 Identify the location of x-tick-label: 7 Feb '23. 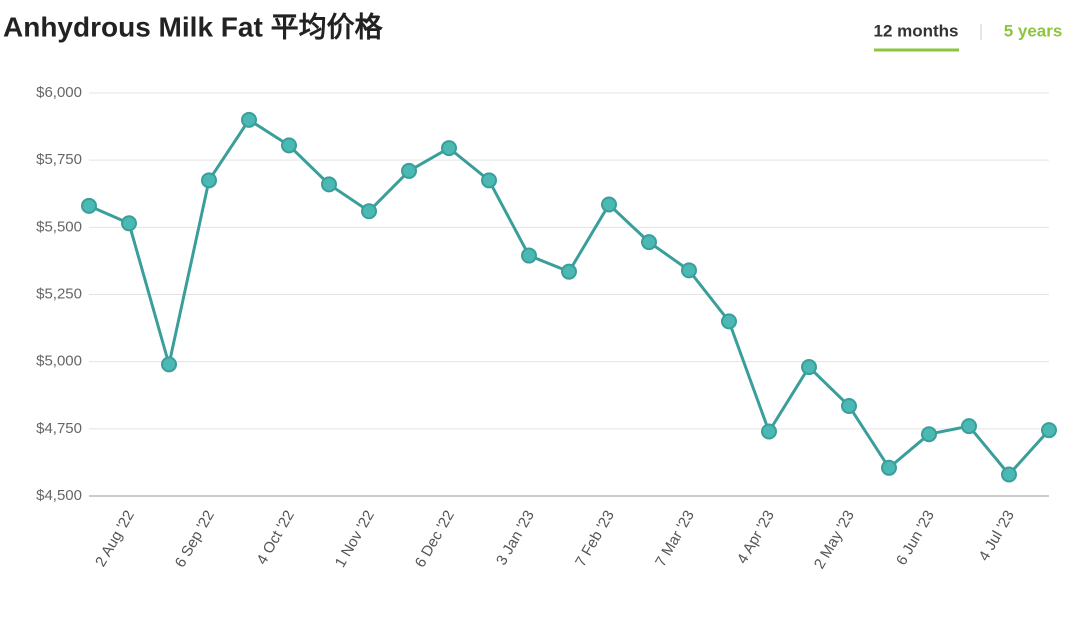
(595, 538).